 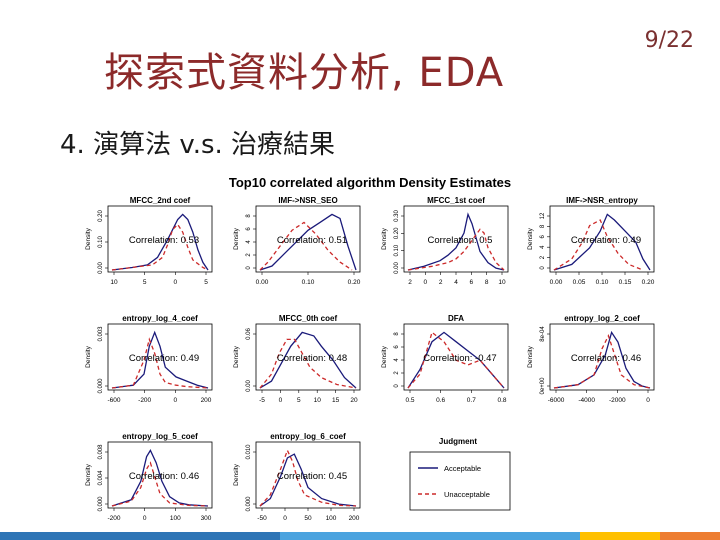 I want to click on panel-title: DFA, so click(x=456, y=318).